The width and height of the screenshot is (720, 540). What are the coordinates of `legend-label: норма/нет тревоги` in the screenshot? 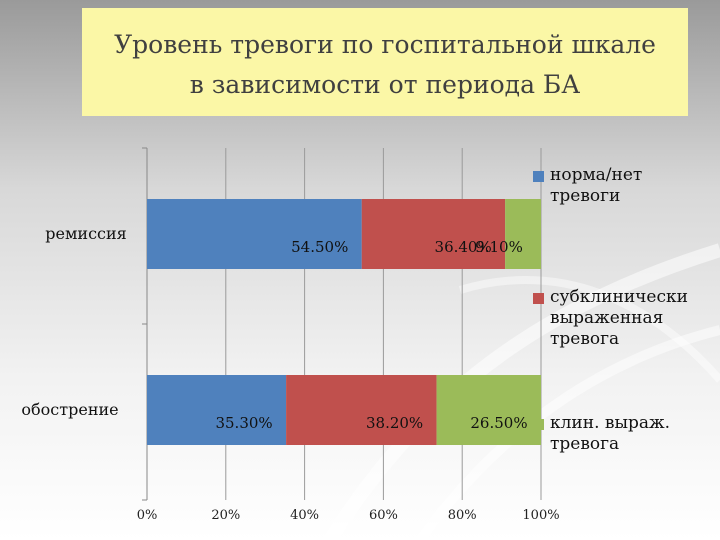 It's located at (596, 185).